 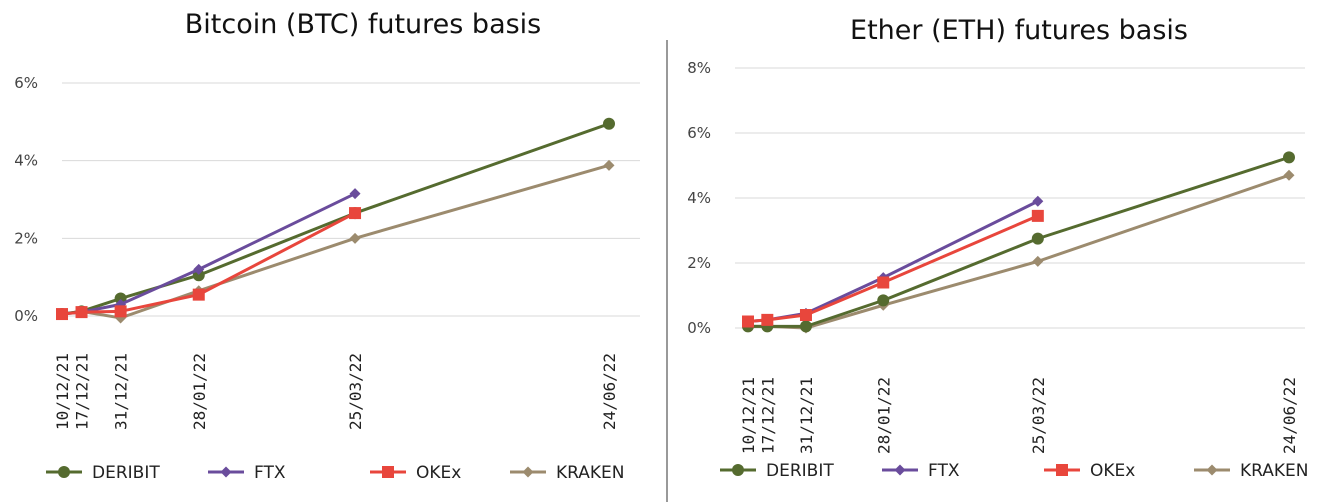 I want to click on series-line-okex, so click(x=893, y=268).